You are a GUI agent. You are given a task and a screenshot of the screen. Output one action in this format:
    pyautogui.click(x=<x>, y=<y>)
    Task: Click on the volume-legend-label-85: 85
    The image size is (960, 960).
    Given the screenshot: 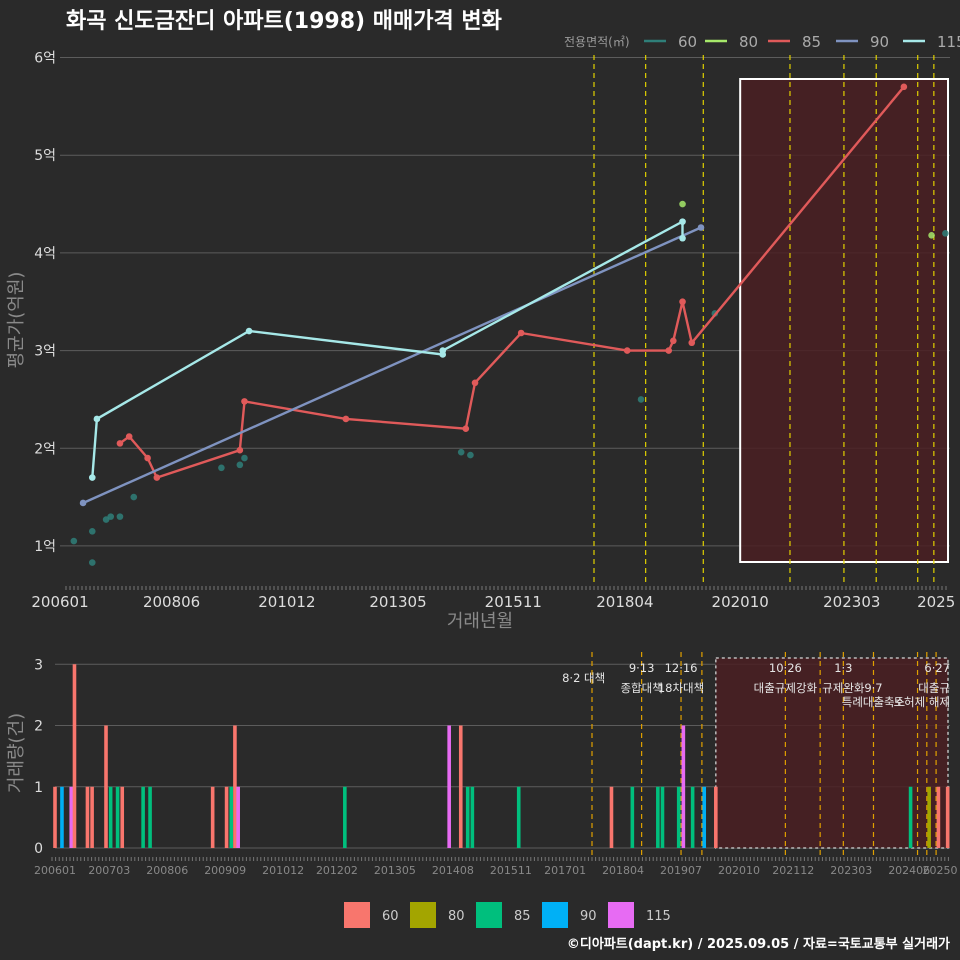 What is the action you would take?
    pyautogui.click(x=522, y=916)
    